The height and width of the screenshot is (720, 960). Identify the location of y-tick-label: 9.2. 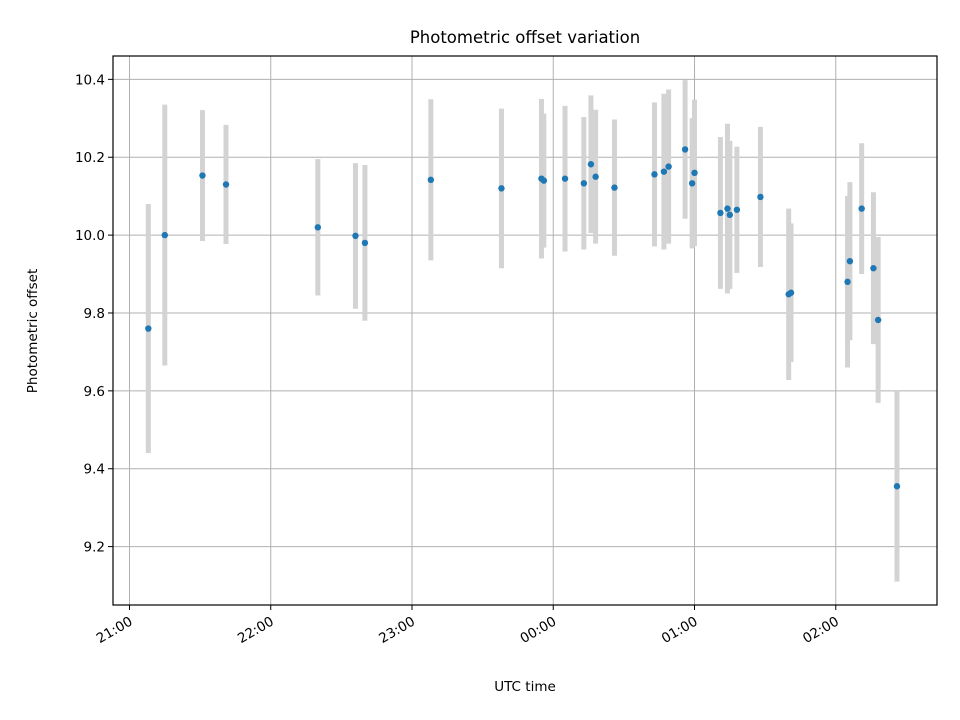
(94, 548).